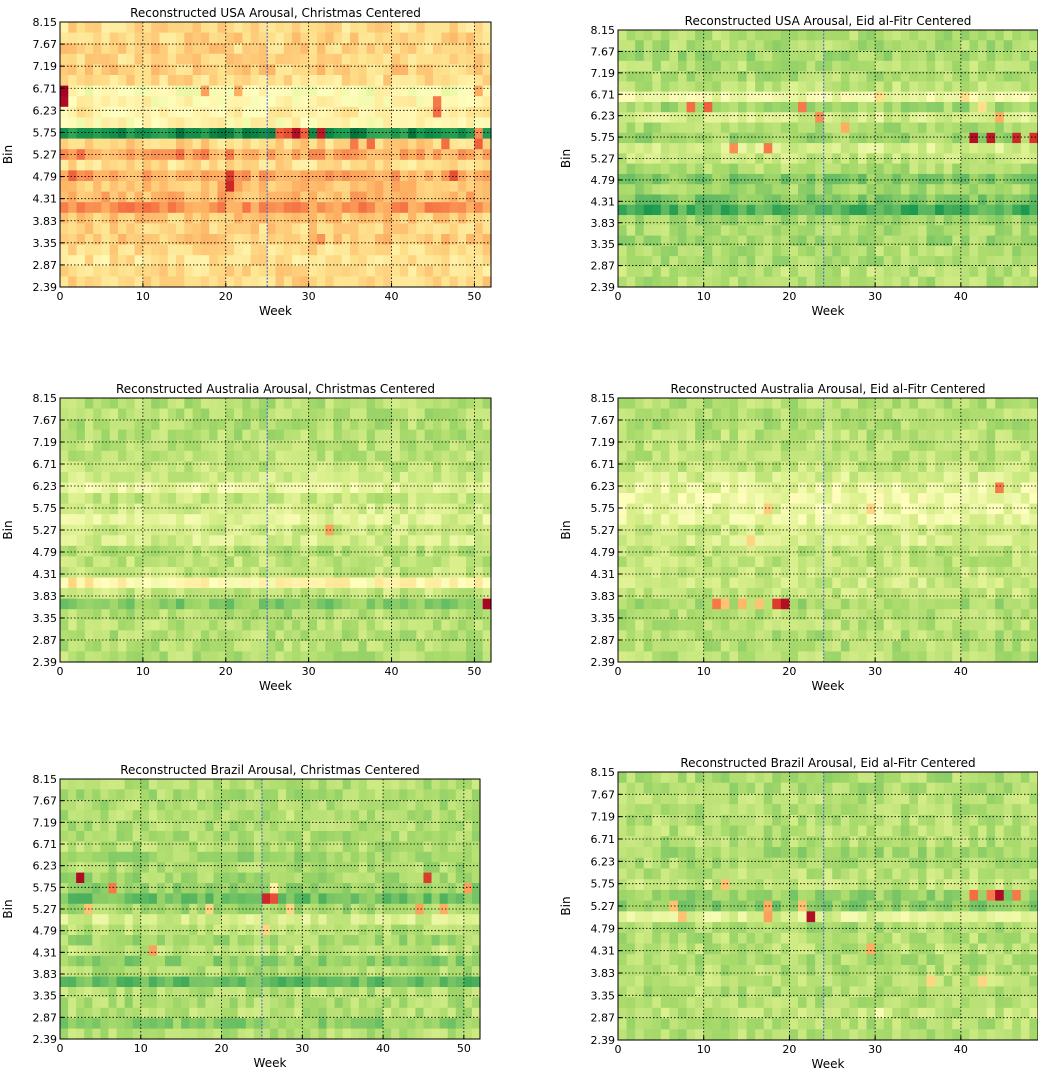 Image resolution: width=1038 pixels, height=1082 pixels. What do you see at coordinates (603, 116) in the screenshot?
I see `y-tick-label: 6.23` at bounding box center [603, 116].